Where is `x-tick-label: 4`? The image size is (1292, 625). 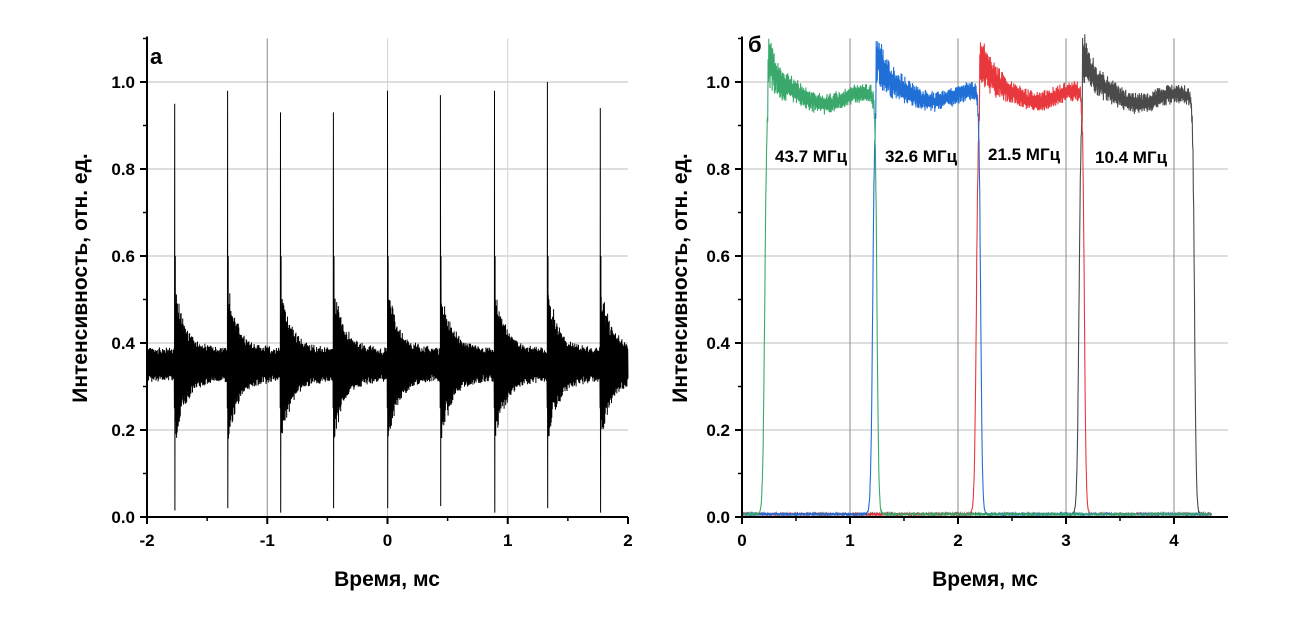
x-tick-label: 4 is located at coordinates (1174, 540).